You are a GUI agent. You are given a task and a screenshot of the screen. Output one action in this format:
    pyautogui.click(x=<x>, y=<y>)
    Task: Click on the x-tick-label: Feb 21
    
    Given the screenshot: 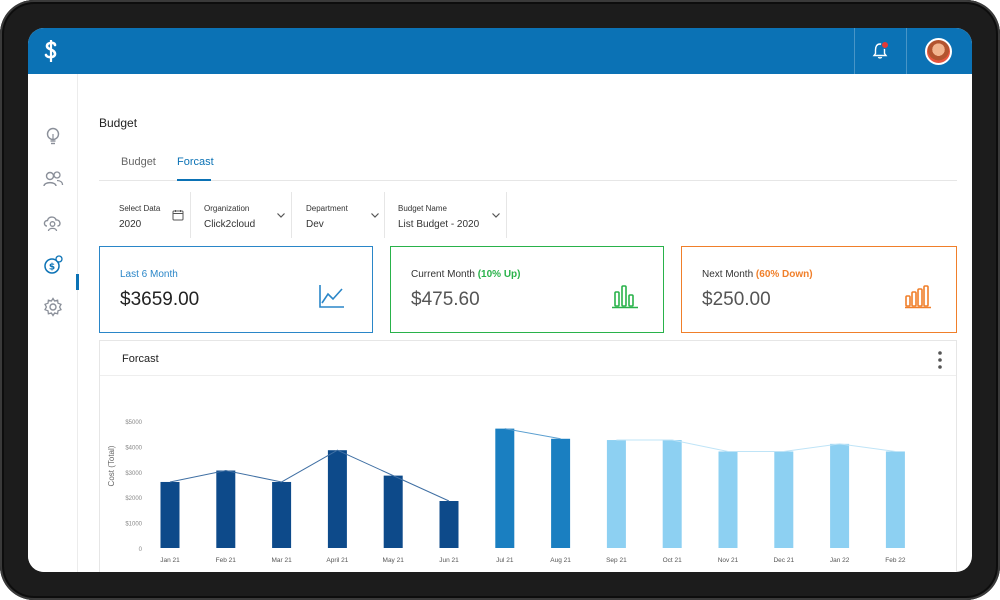 What is the action you would take?
    pyautogui.click(x=226, y=560)
    